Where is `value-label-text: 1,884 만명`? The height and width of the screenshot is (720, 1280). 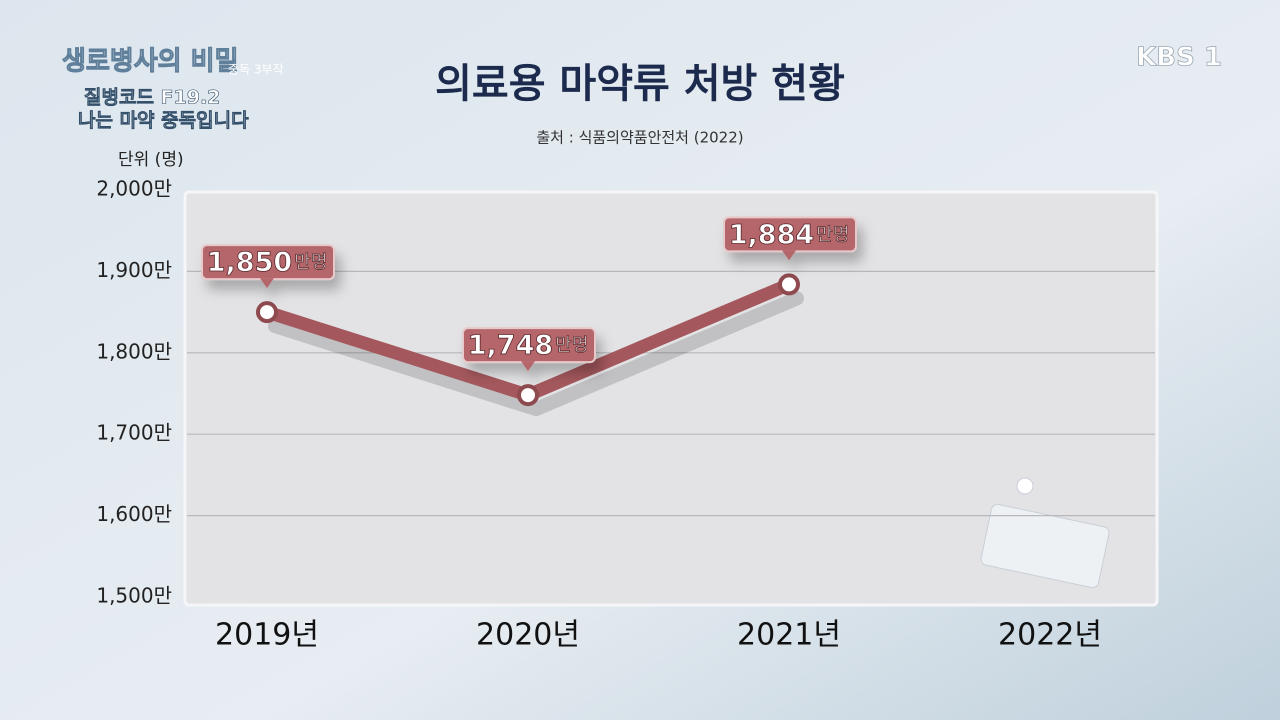
value-label-text: 1,884 만명 is located at coordinates (789, 234).